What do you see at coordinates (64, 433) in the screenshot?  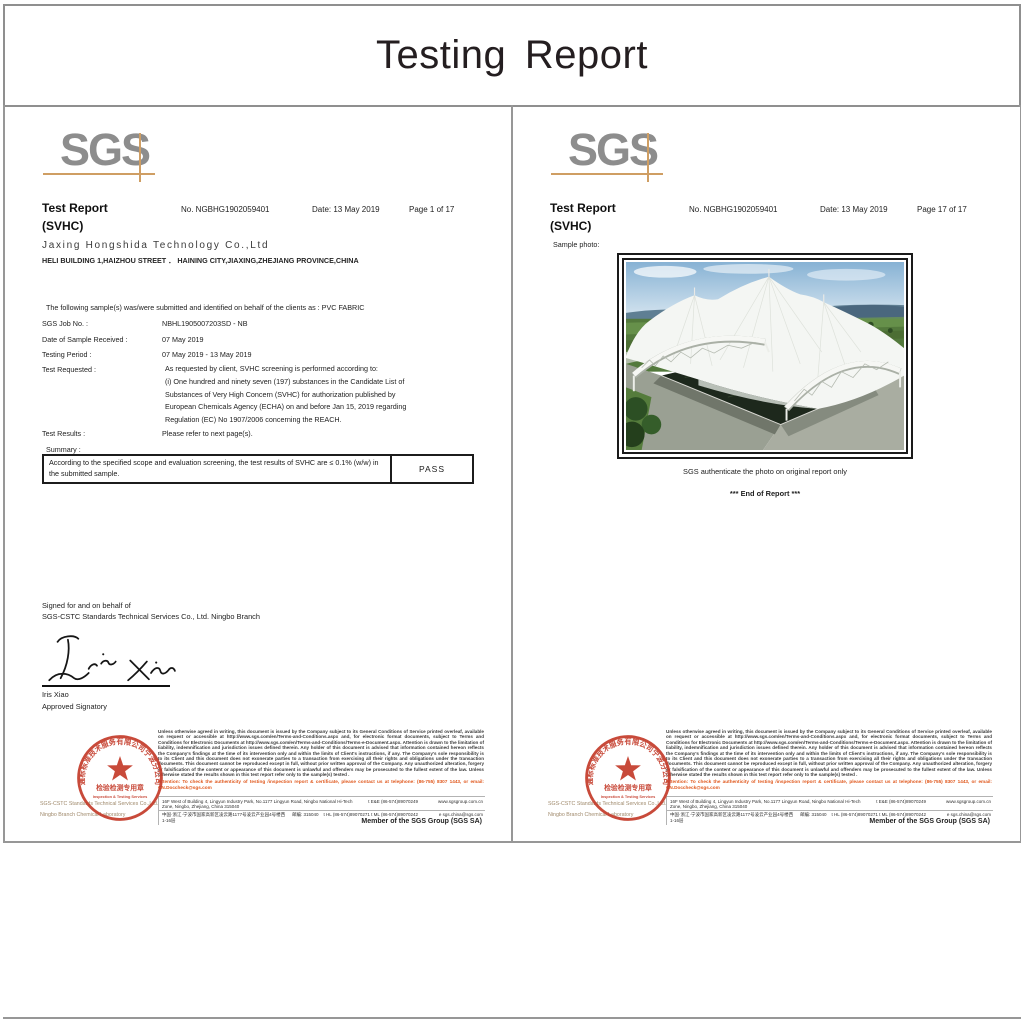 I see `field-label-test-results: Test Results :` at bounding box center [64, 433].